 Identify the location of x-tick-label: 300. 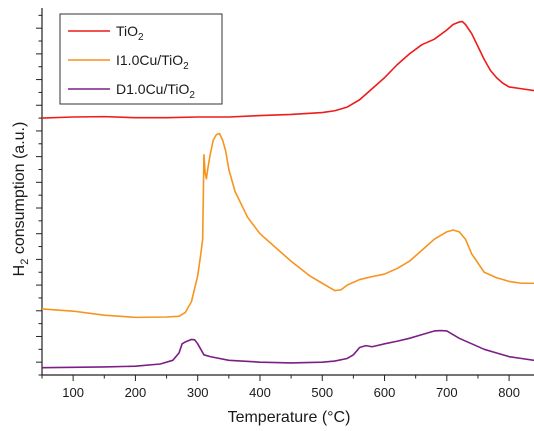
(198, 392).